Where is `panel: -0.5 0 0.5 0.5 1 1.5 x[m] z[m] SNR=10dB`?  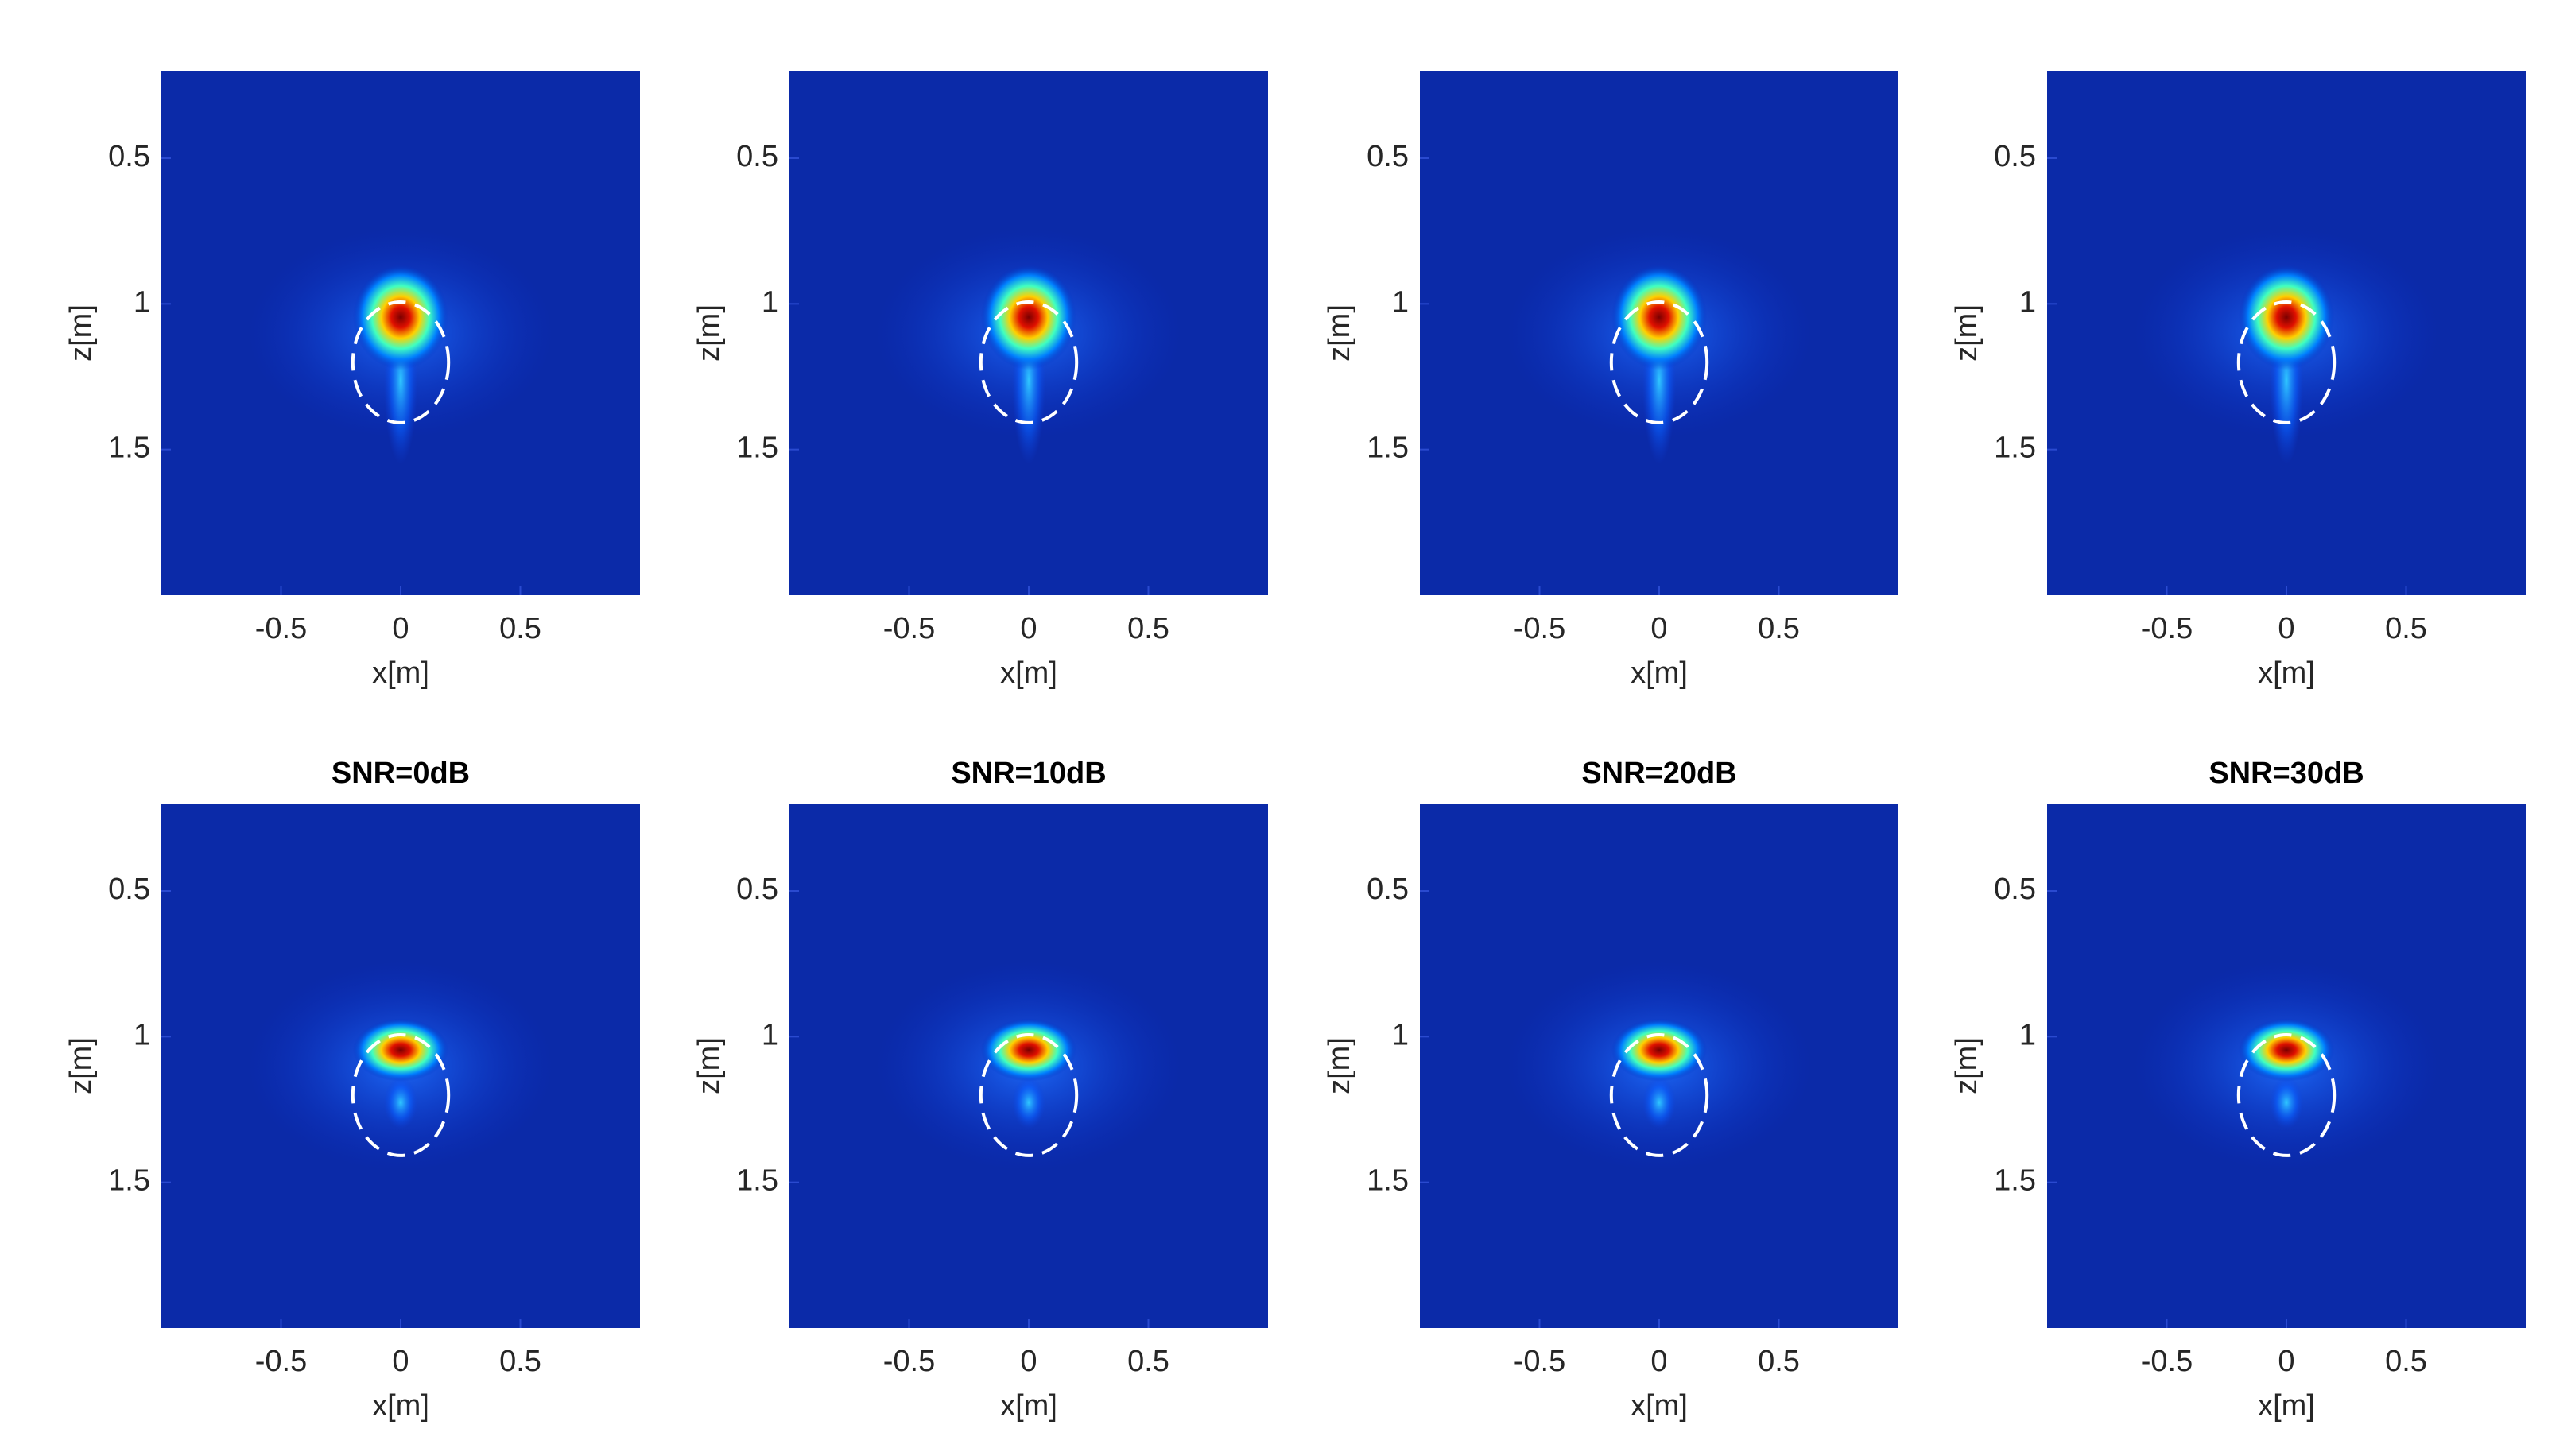
panel: -0.5 0 0.5 0.5 1 1.5 x[m] z[m] SNR=10dB is located at coordinates (980, 1090).